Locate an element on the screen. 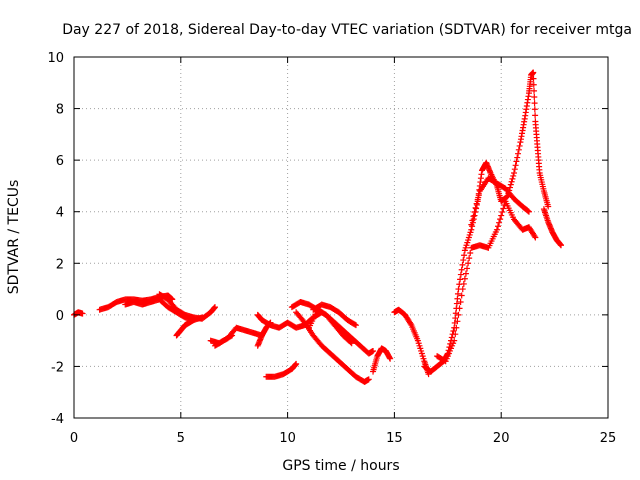 The height and width of the screenshot is (480, 640). series-seg20 is located at coordinates (552, 227).